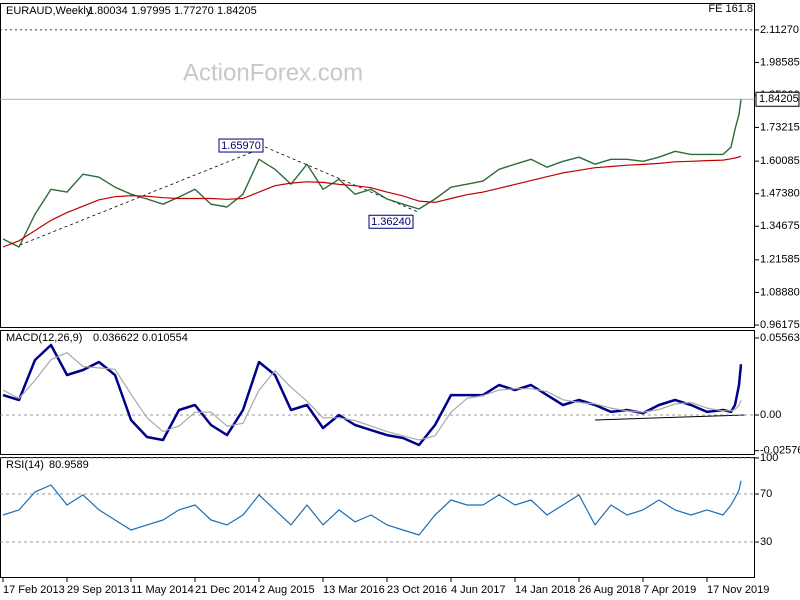 Image resolution: width=800 pixels, height=600 pixels. I want to click on y-tick-label: 0.055637, so click(780, 338).